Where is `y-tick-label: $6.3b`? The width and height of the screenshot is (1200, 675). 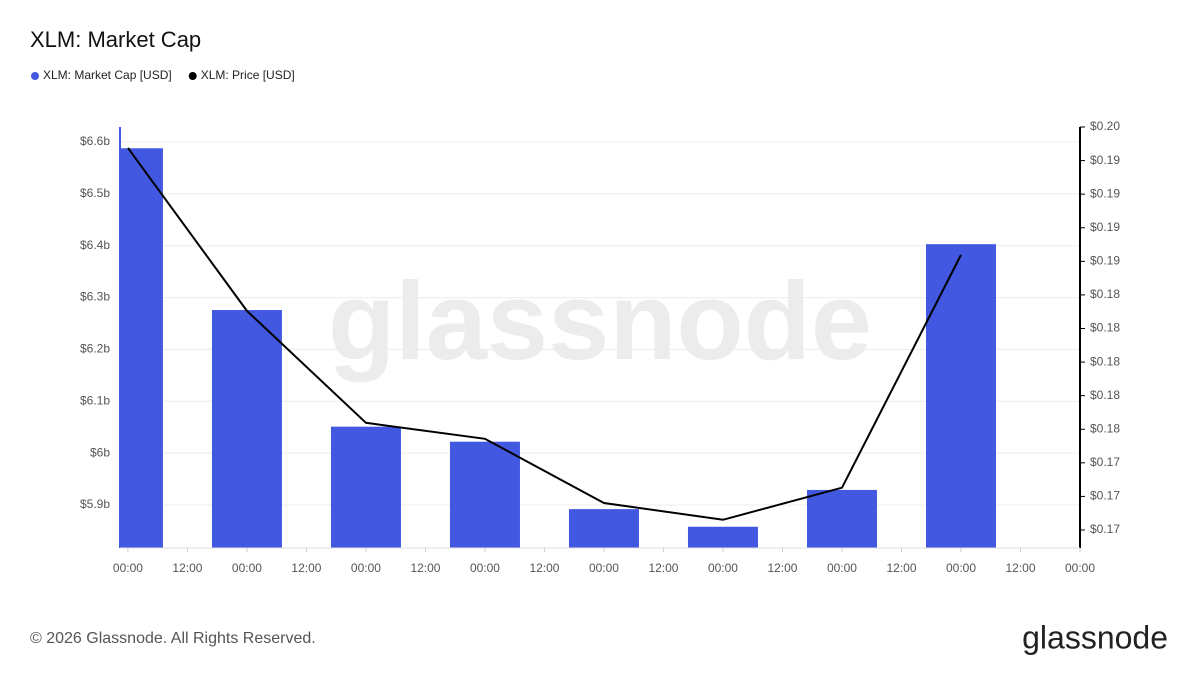
y-tick-label: $6.3b is located at coordinates (95, 297).